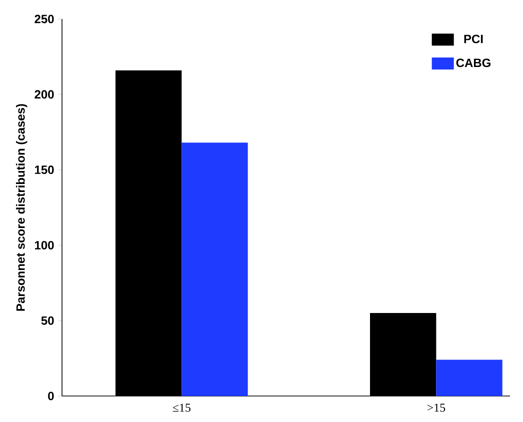  What do you see at coordinates (44, 245) in the screenshot?
I see `y-tick-label: 100` at bounding box center [44, 245].